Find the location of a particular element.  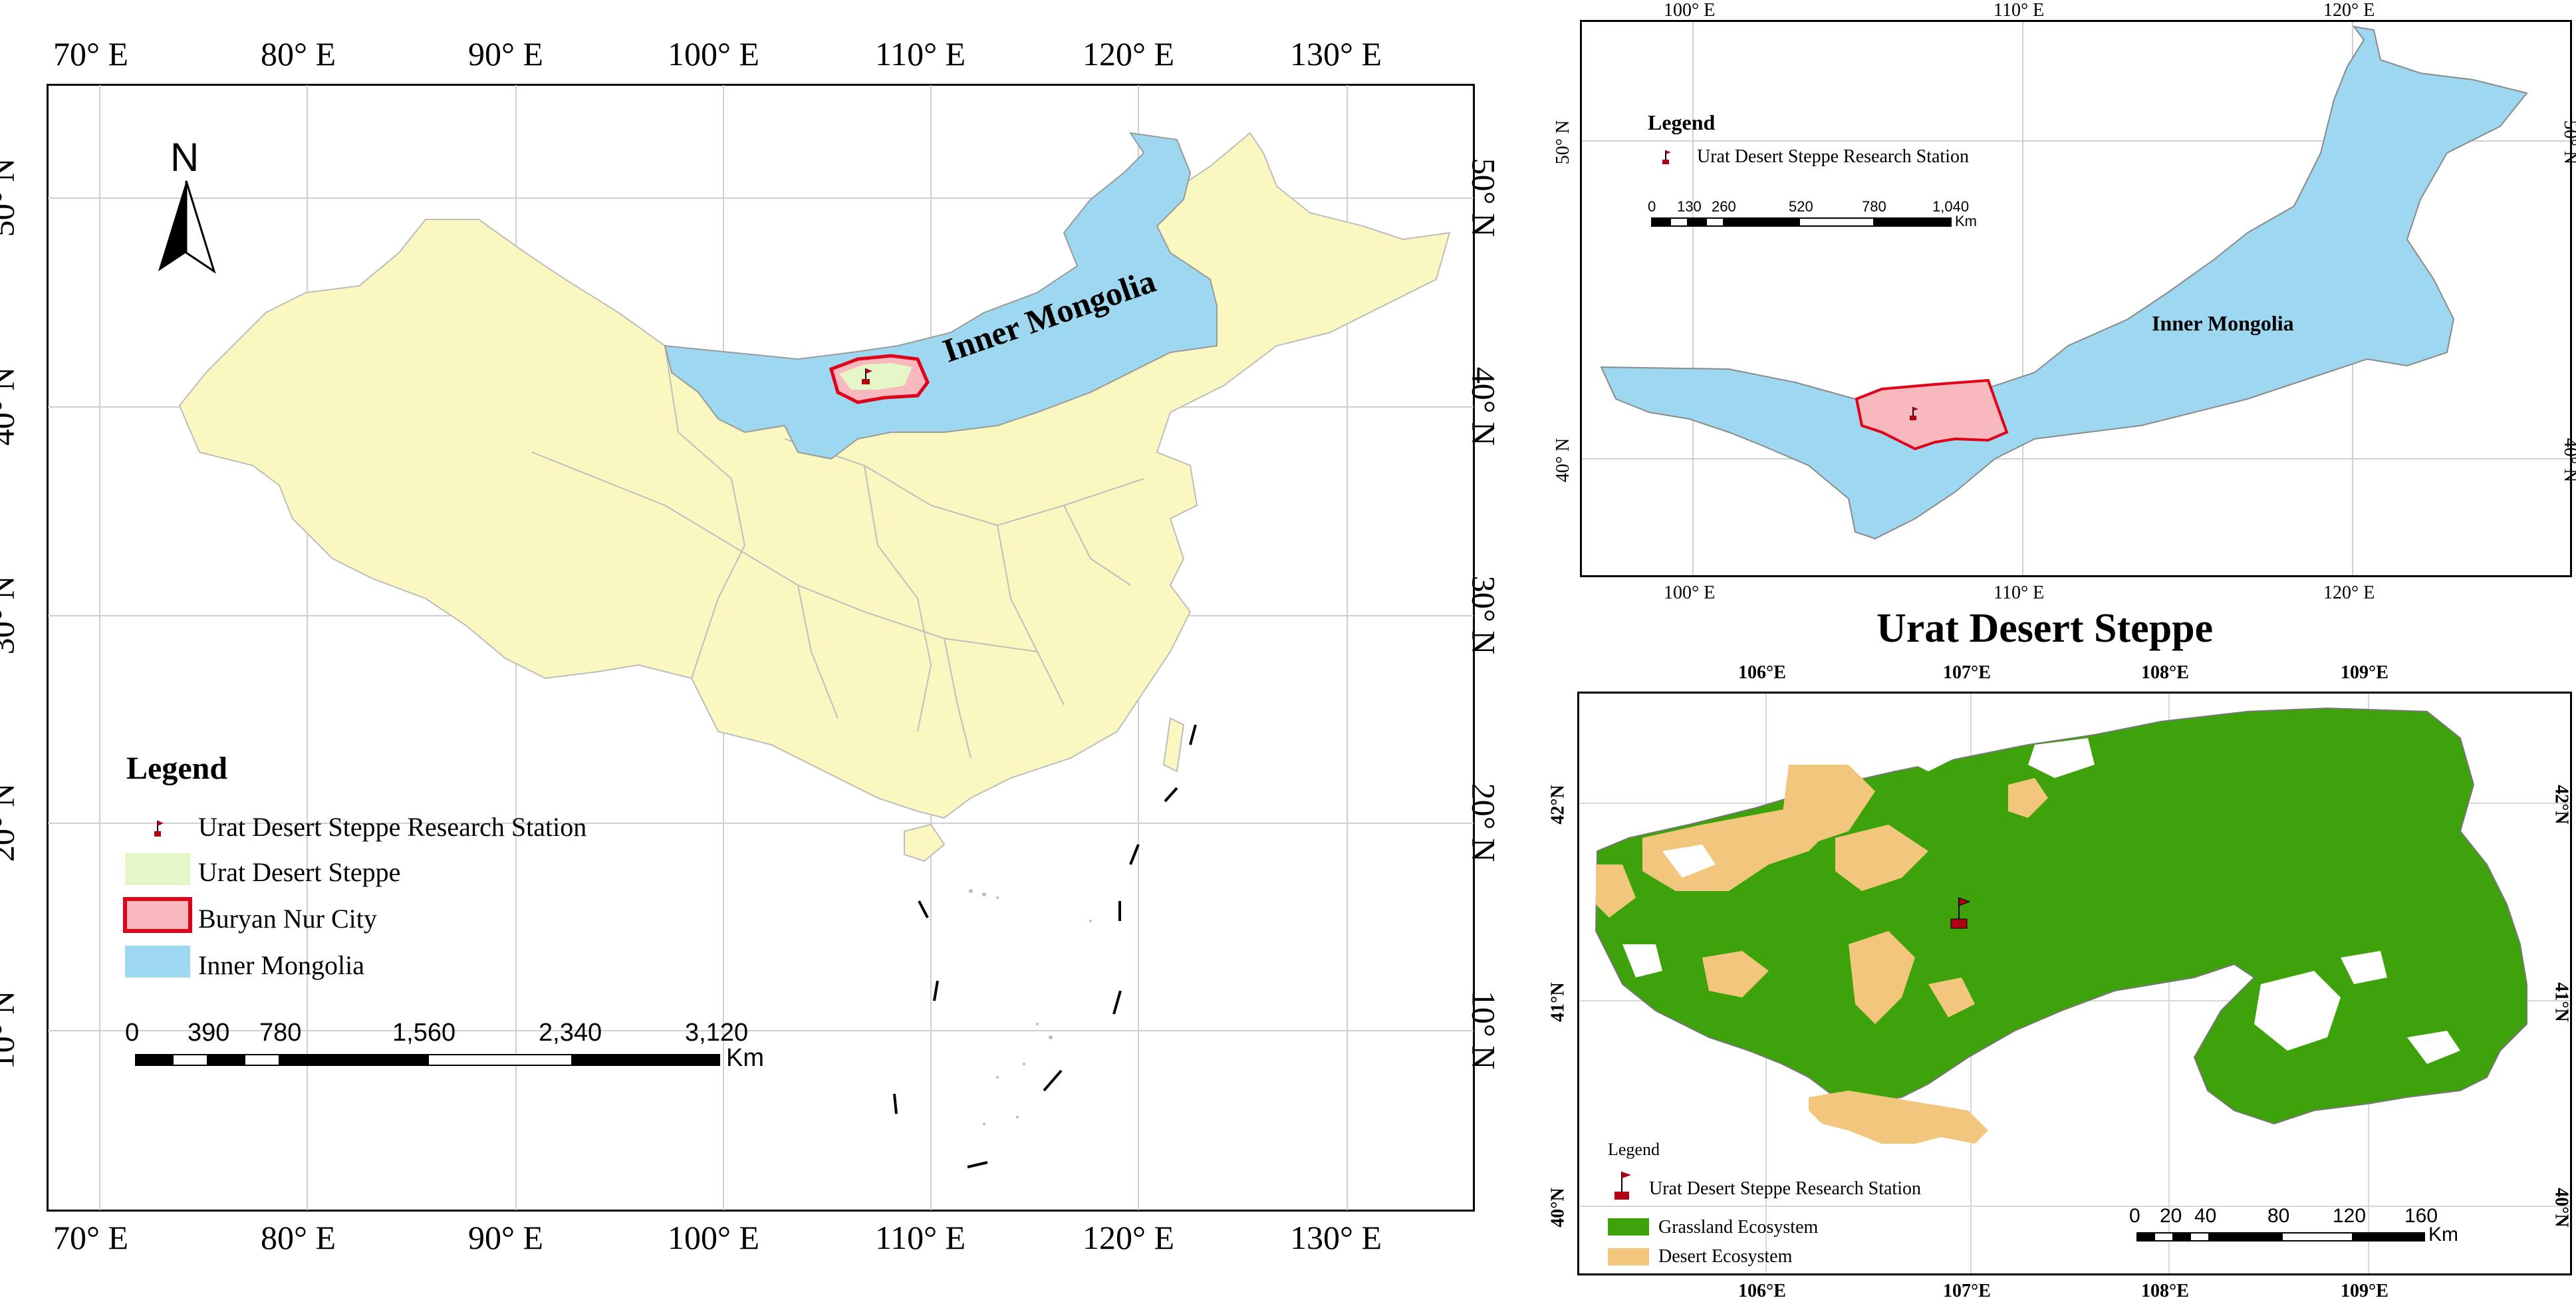

scale-label: 1,560 is located at coordinates (424, 1033).